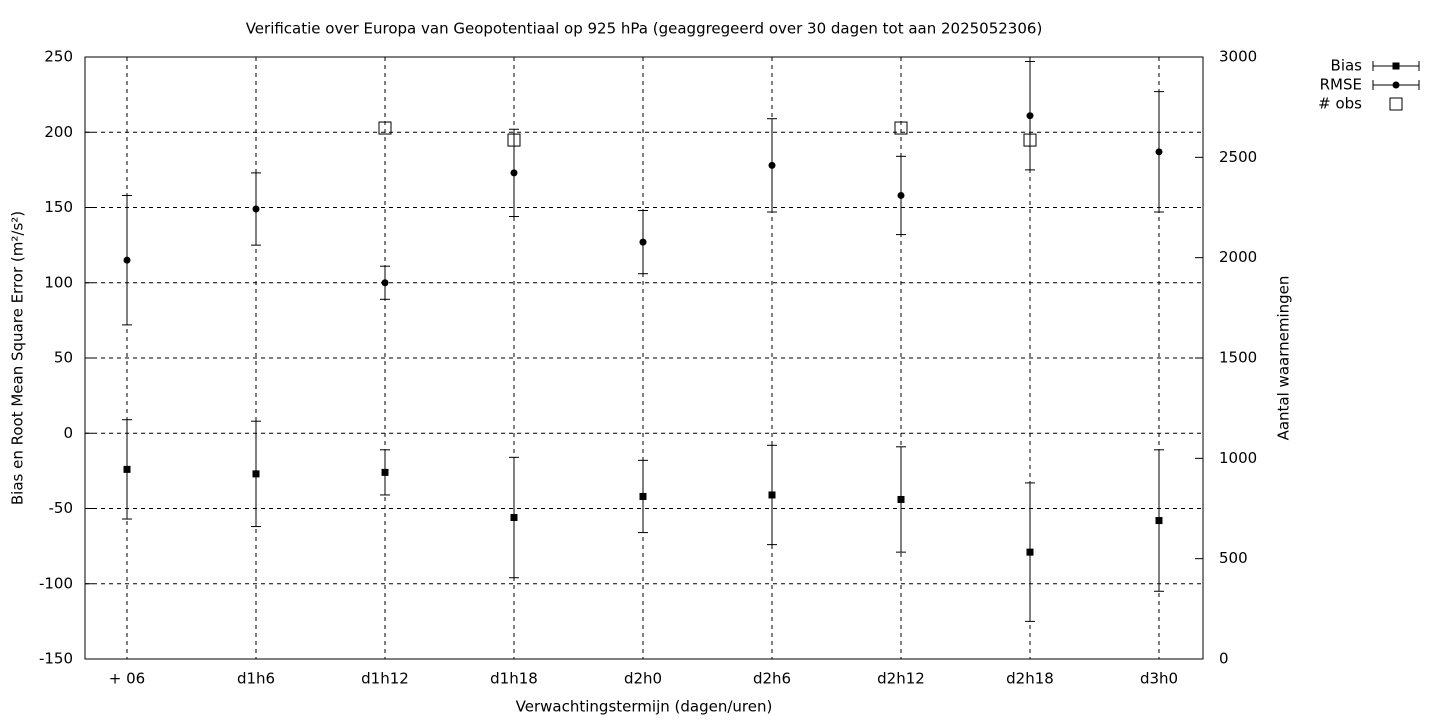  I want to click on y-tick-label: 150, so click(58, 207).